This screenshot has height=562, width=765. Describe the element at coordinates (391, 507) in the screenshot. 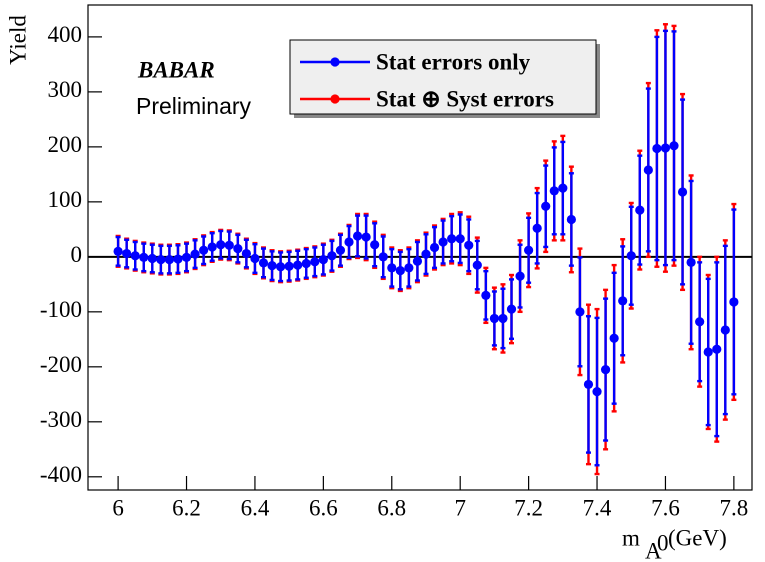

I see `x-tick-label: 6.8` at that location.